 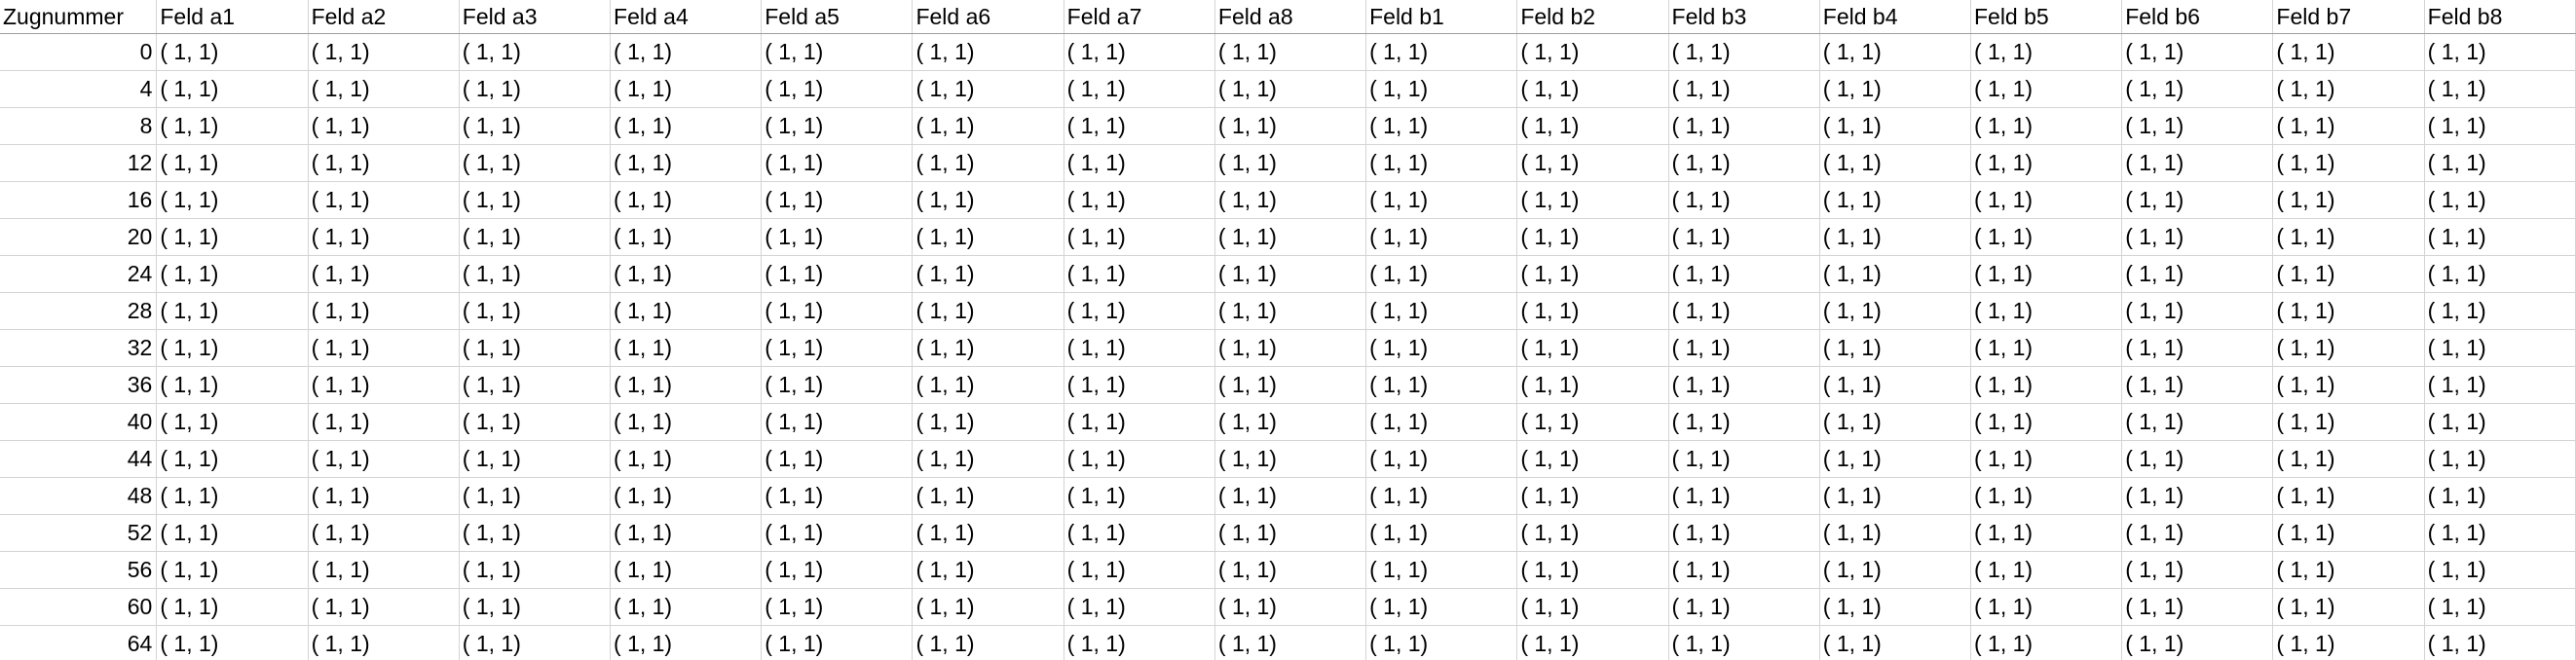 I want to click on row-index-cell: 28, so click(x=79, y=311).